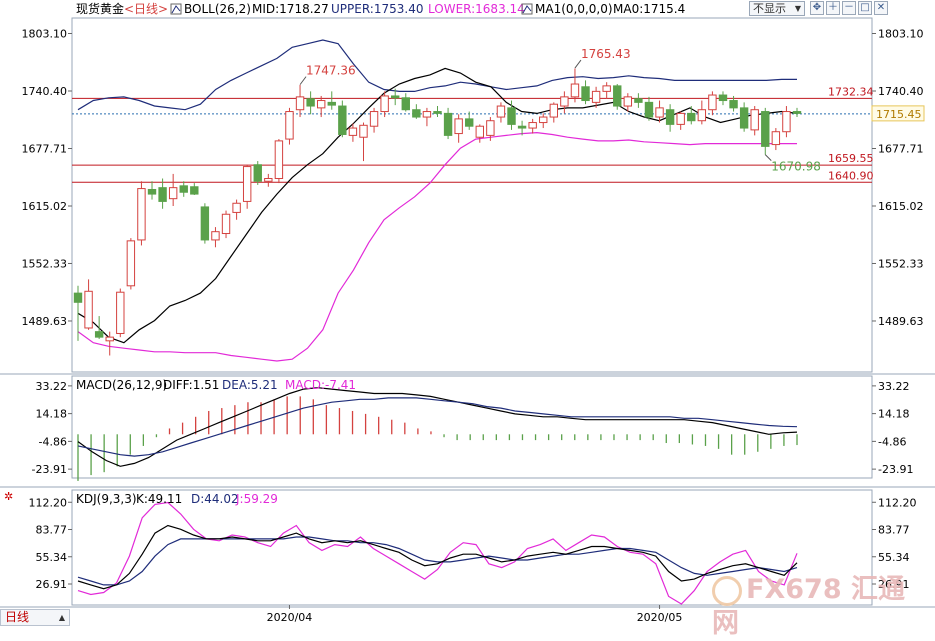 This screenshot has width=935, height=641. Describe the element at coordinates (320, 385) in the screenshot. I see `macd-macd-label: MACD:-7.41` at that location.